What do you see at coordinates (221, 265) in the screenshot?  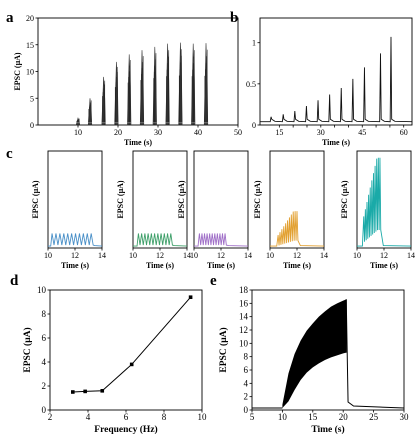 I see `panel-c3-x-axis-label: Time (s)` at bounding box center [221, 265].